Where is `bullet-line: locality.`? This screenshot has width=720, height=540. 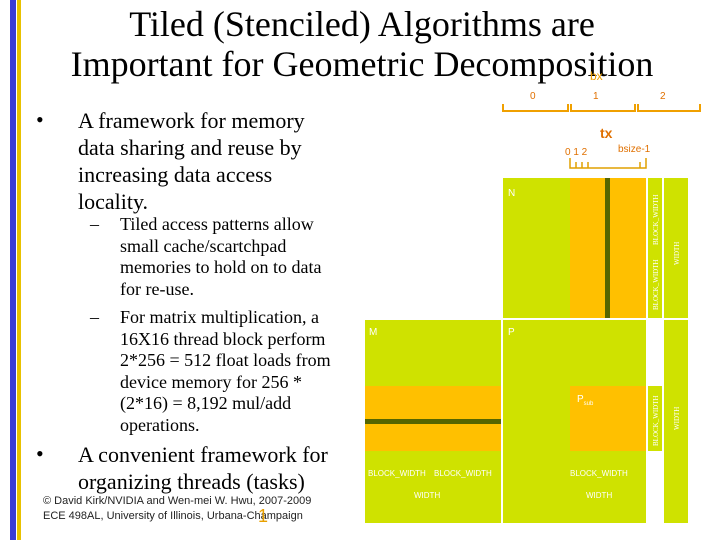
bullet-line: locality. is located at coordinates (113, 201).